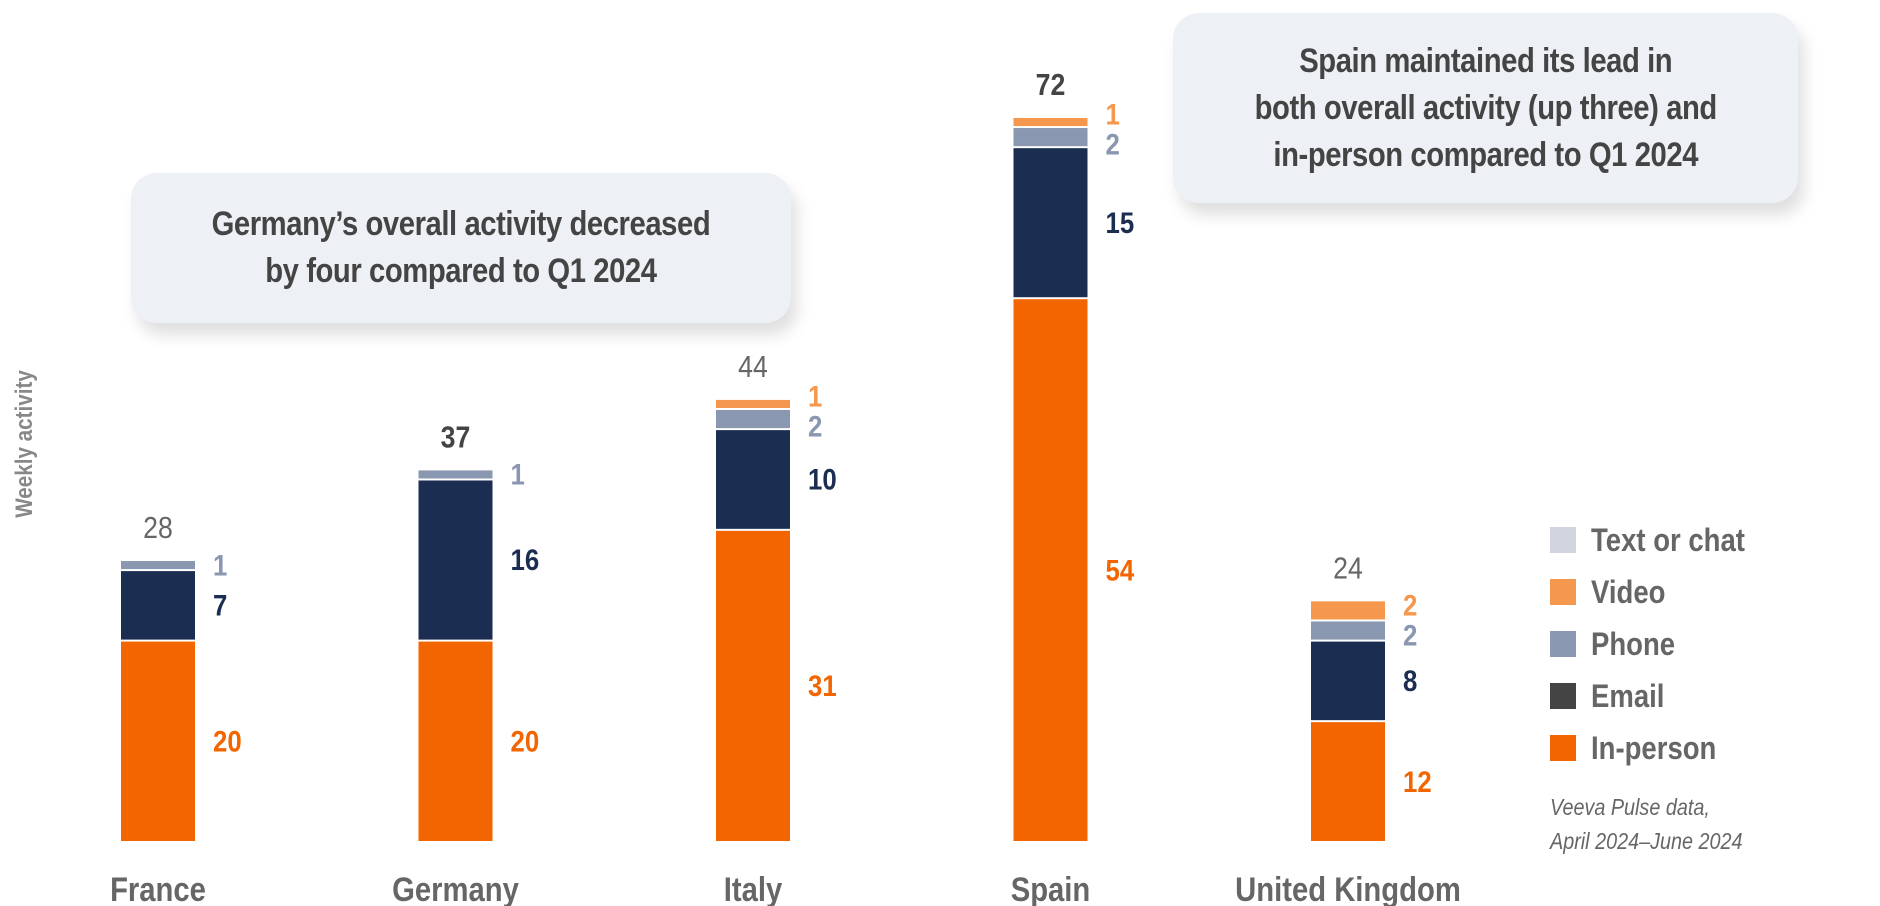  What do you see at coordinates (1646, 824) in the screenshot?
I see `source-note: Veeva Pulse data, April 2024–June 2024` at bounding box center [1646, 824].